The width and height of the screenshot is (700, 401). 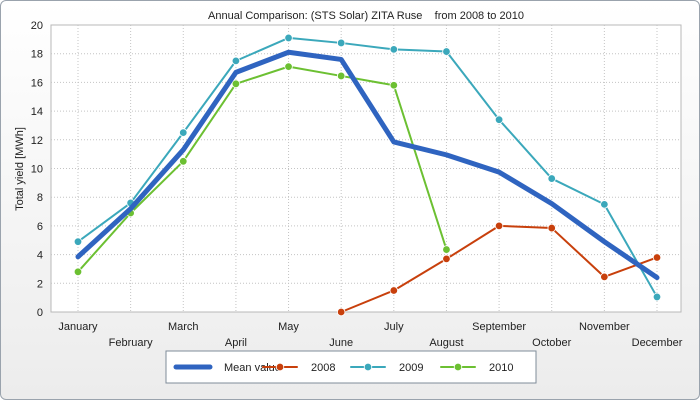 I want to click on x-tick-label: August, so click(x=446, y=343).